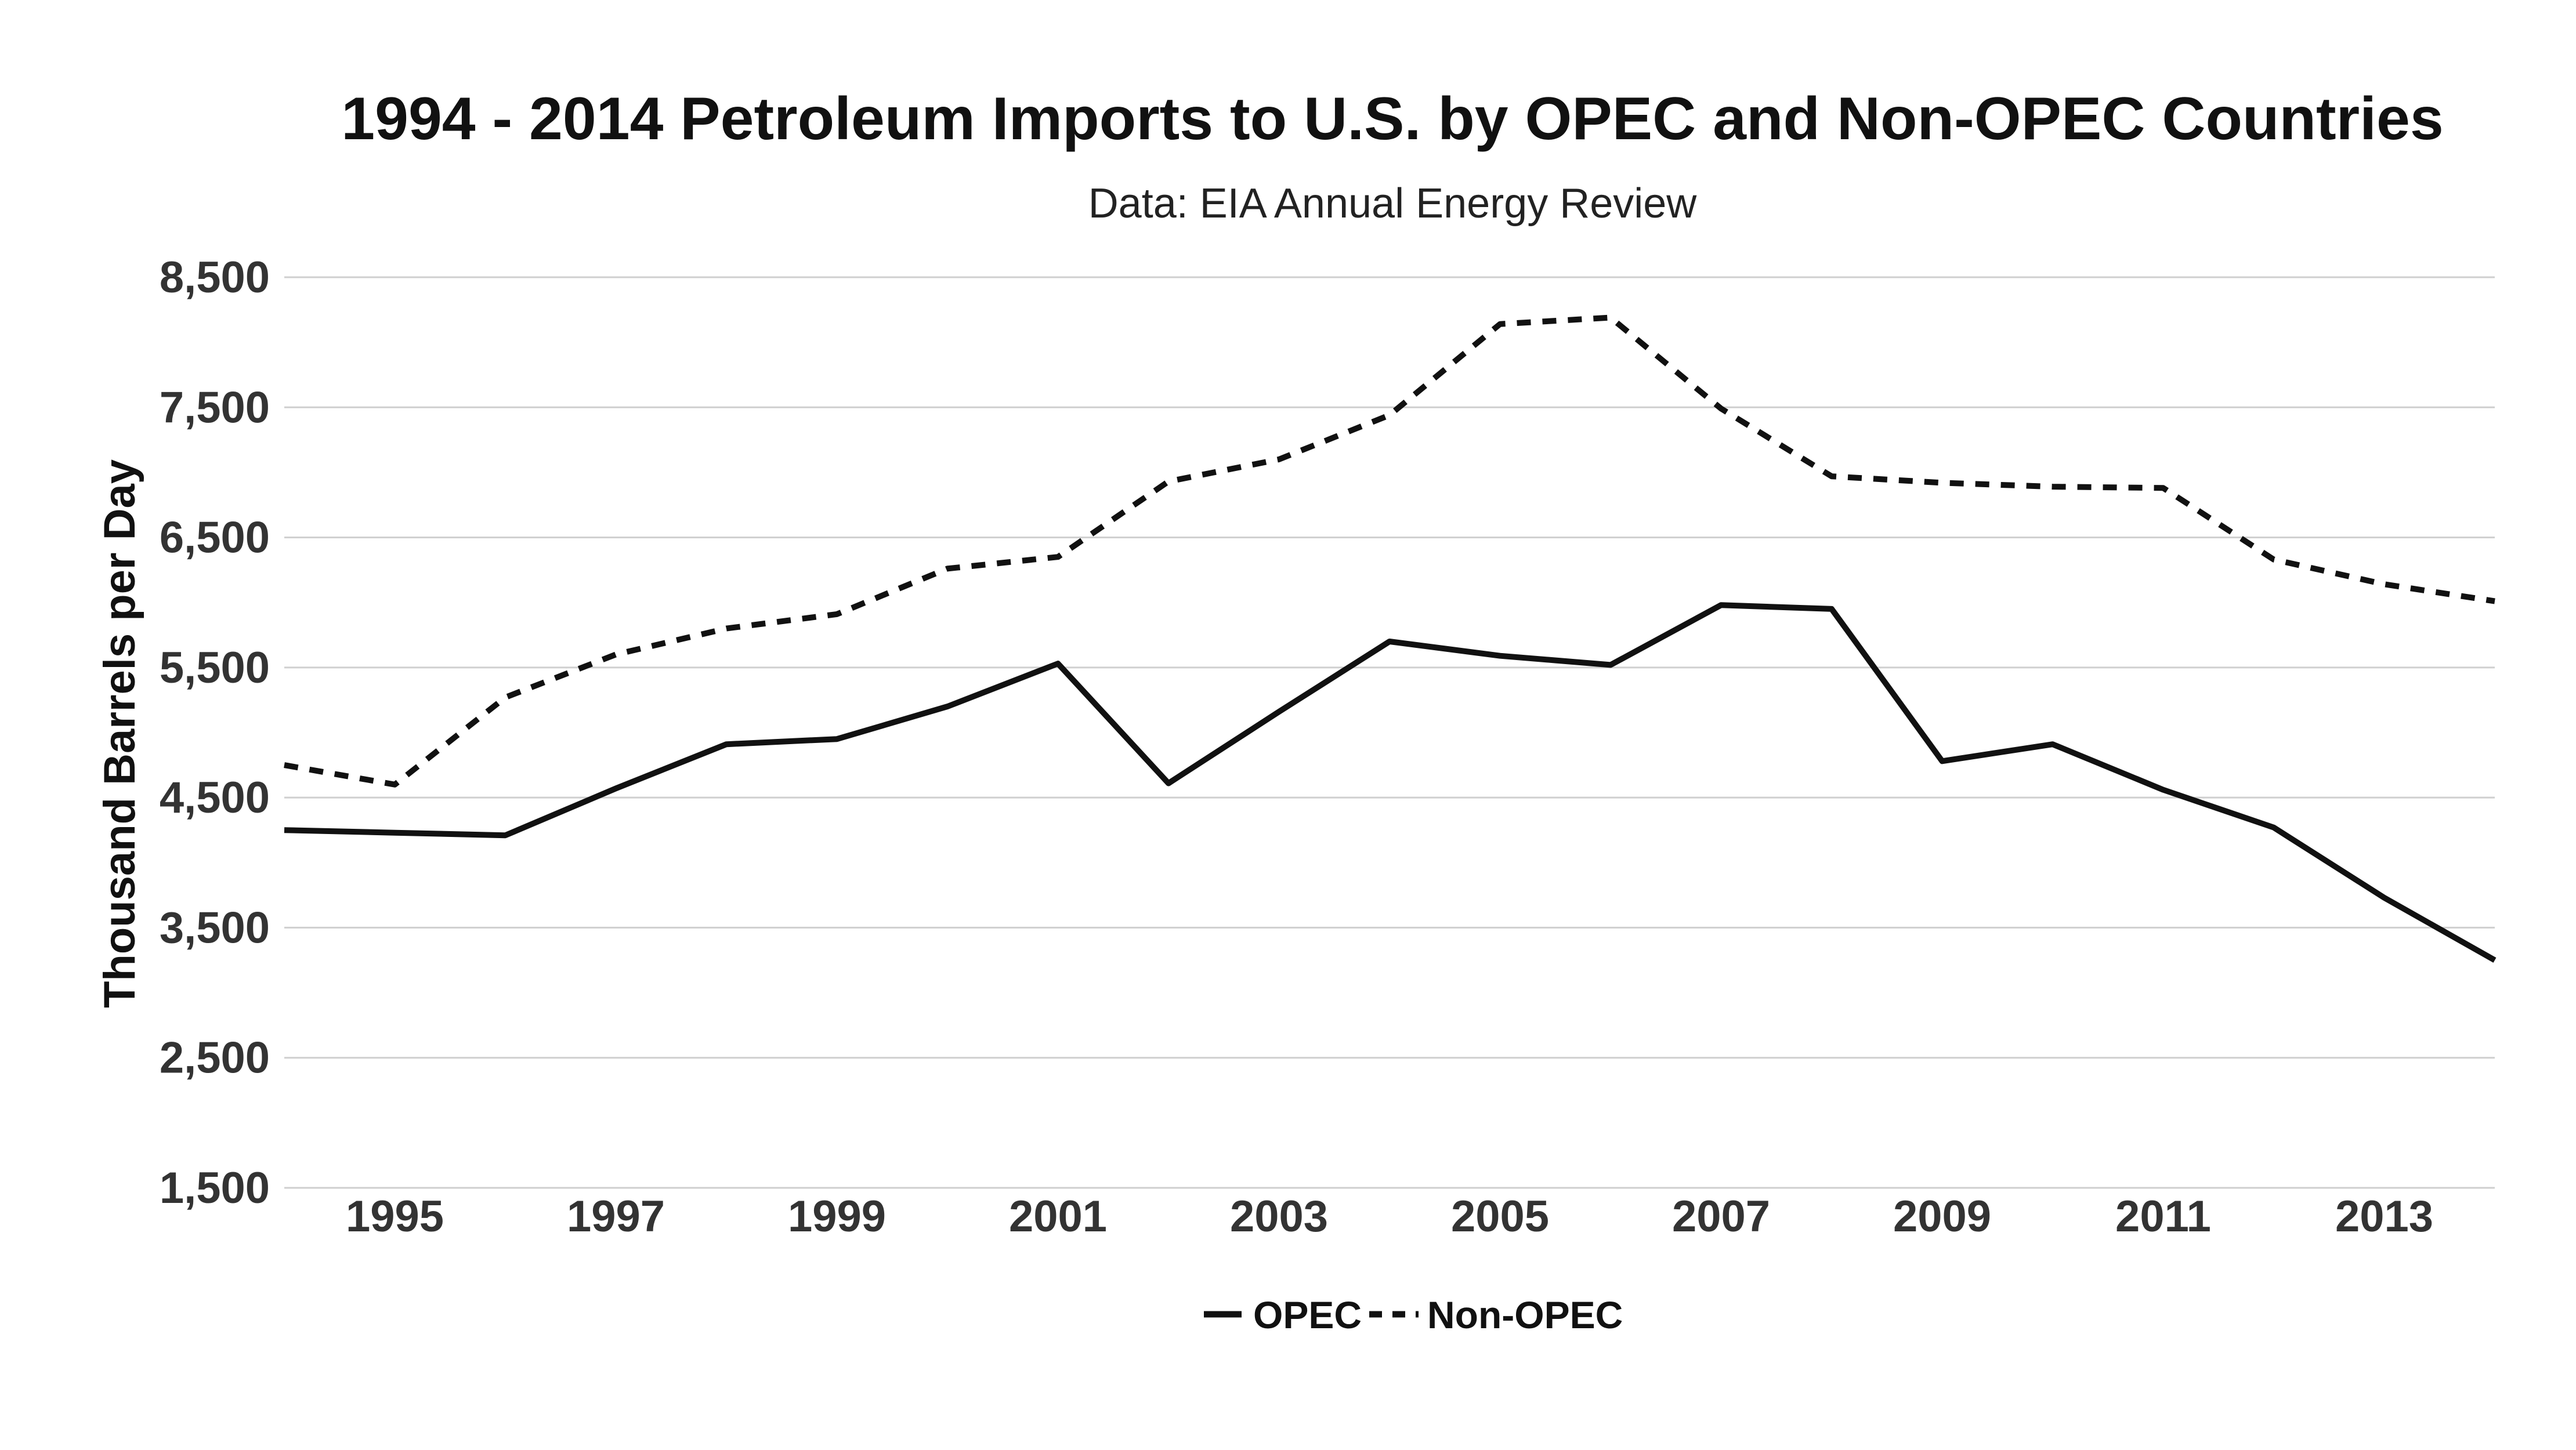  Describe the element at coordinates (616, 1216) in the screenshot. I see `x-tick-label: 1997` at that location.